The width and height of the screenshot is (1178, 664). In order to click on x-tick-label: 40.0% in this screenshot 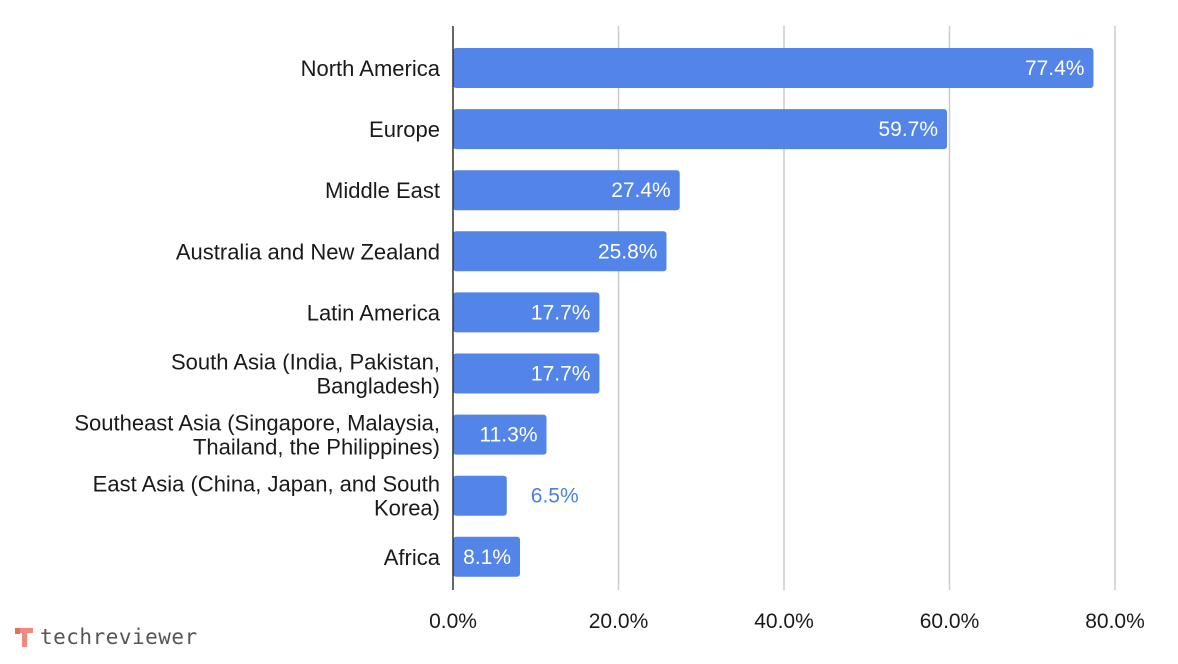, I will do `click(784, 621)`.